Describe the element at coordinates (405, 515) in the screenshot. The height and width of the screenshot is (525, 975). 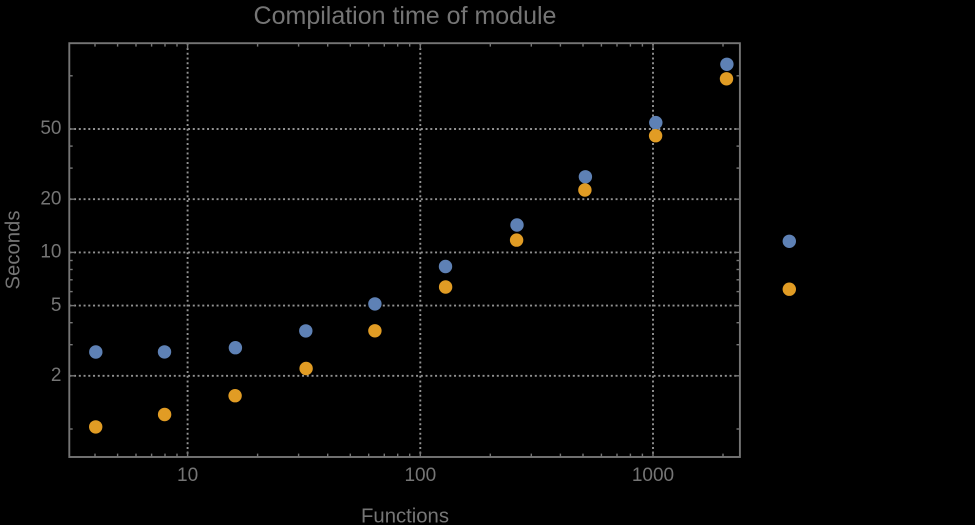
I see `svg-text: Functions` at that location.